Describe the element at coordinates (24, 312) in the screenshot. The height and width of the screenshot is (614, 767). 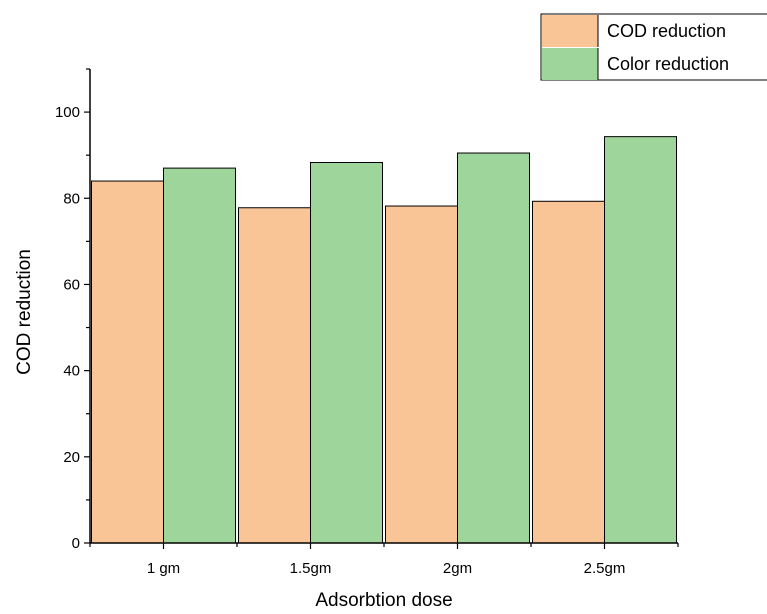
I see `y-axis-title: COD reduction` at that location.